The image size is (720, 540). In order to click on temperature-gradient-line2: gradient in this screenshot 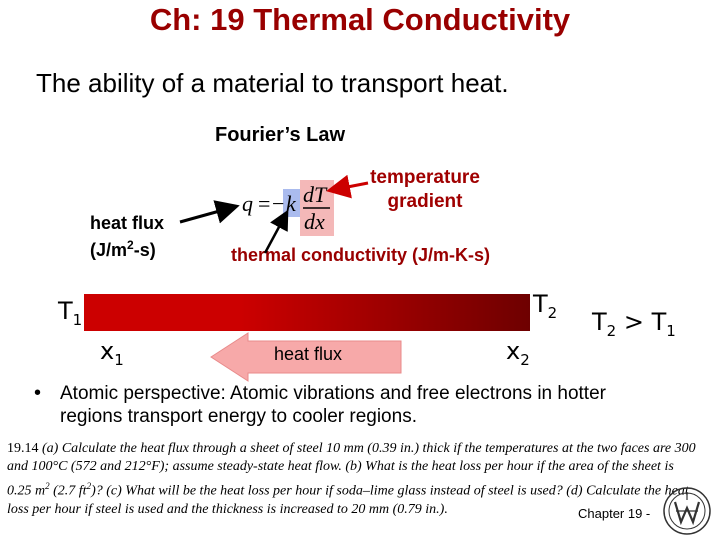, I will do `click(425, 201)`.